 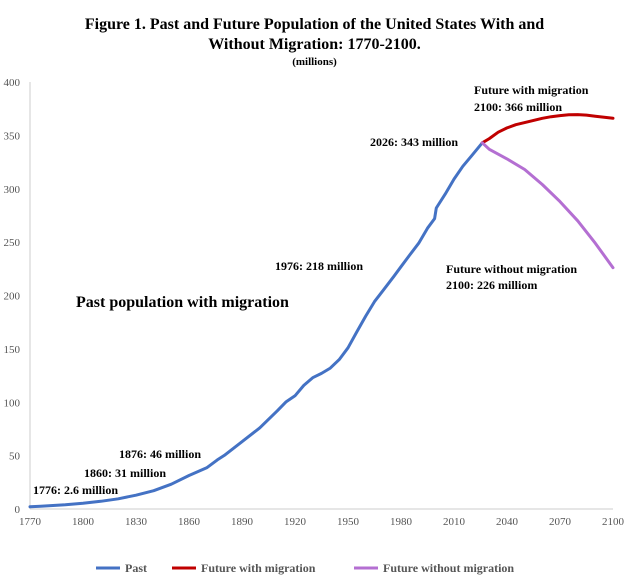 I want to click on legend-label-past: Past, so click(x=136, y=568).